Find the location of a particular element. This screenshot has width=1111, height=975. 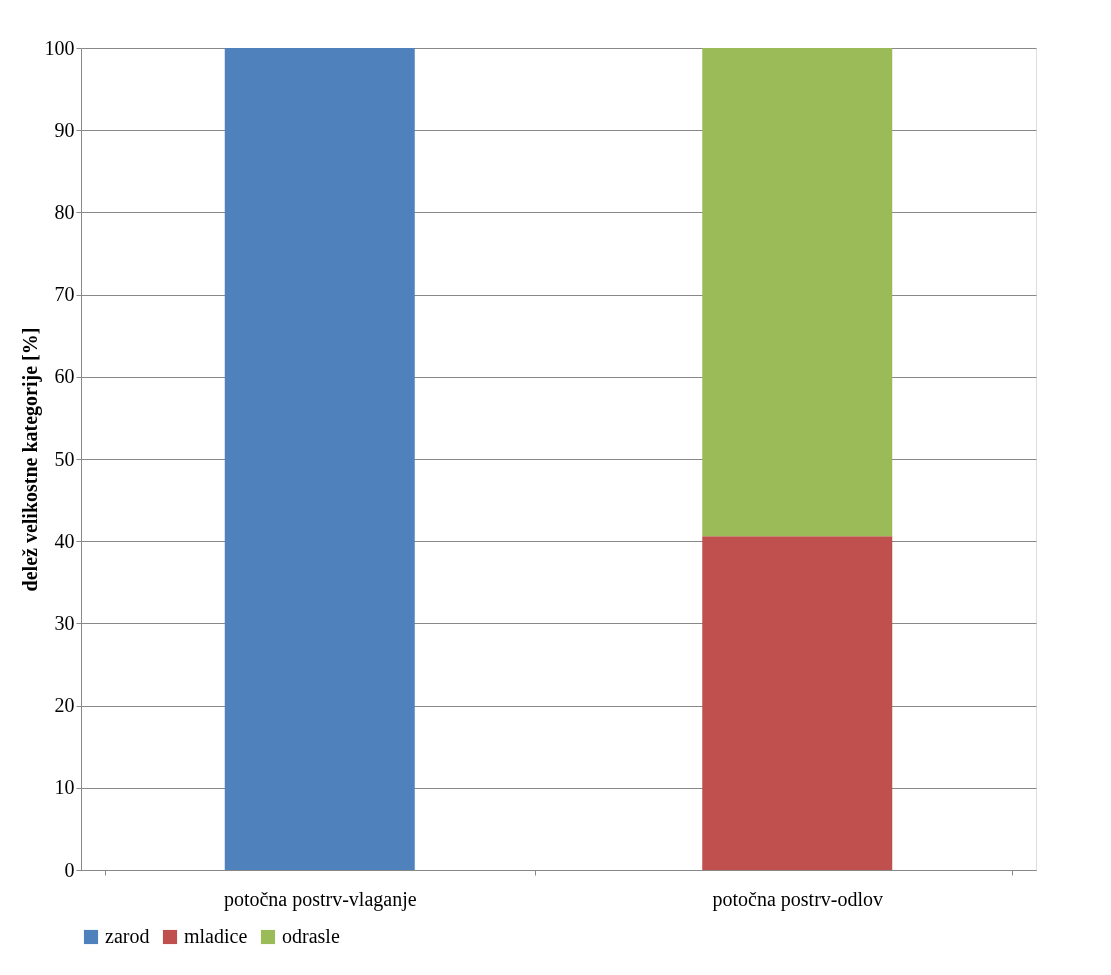

y-tick-label: 100 is located at coordinates (59, 47).